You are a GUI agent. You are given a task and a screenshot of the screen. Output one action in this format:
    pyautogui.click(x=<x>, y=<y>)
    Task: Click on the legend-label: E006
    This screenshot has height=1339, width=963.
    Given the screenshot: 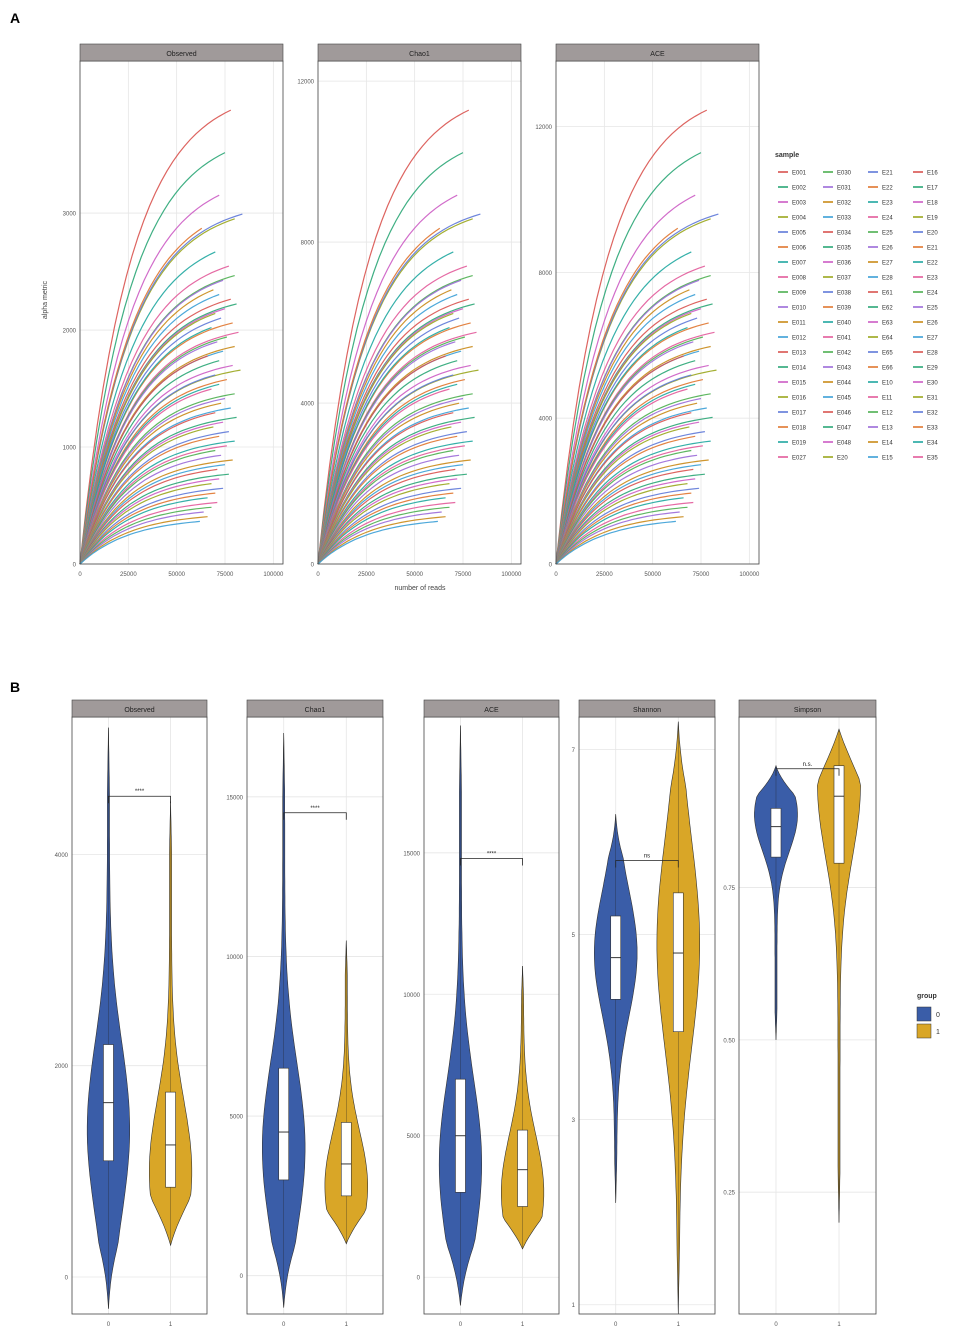 What is the action you would take?
    pyautogui.click(x=799, y=249)
    